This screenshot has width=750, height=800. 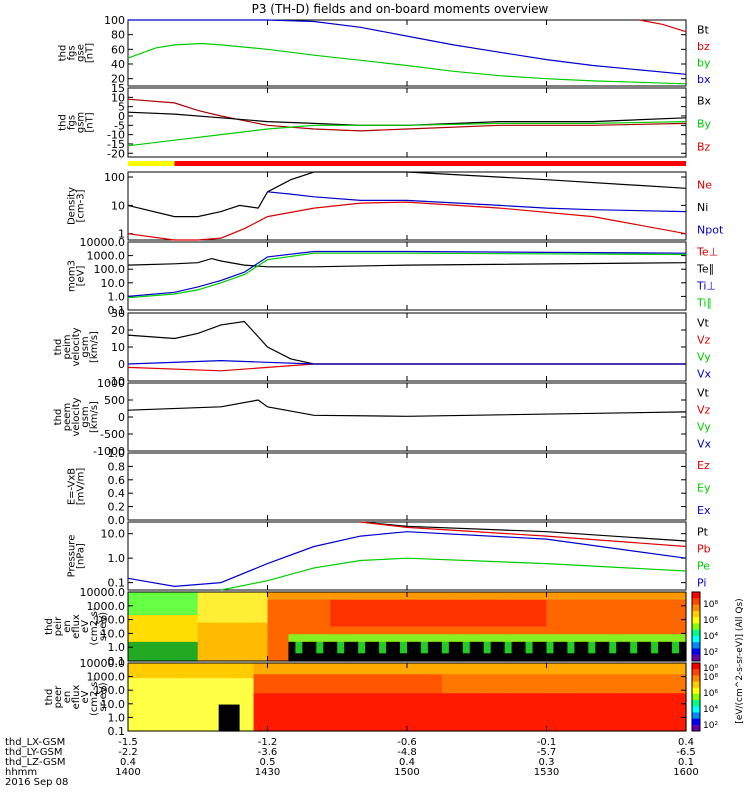 What do you see at coordinates (90, 122) in the screenshot?
I see `y-axis-label-line: [nT]` at bounding box center [90, 122].